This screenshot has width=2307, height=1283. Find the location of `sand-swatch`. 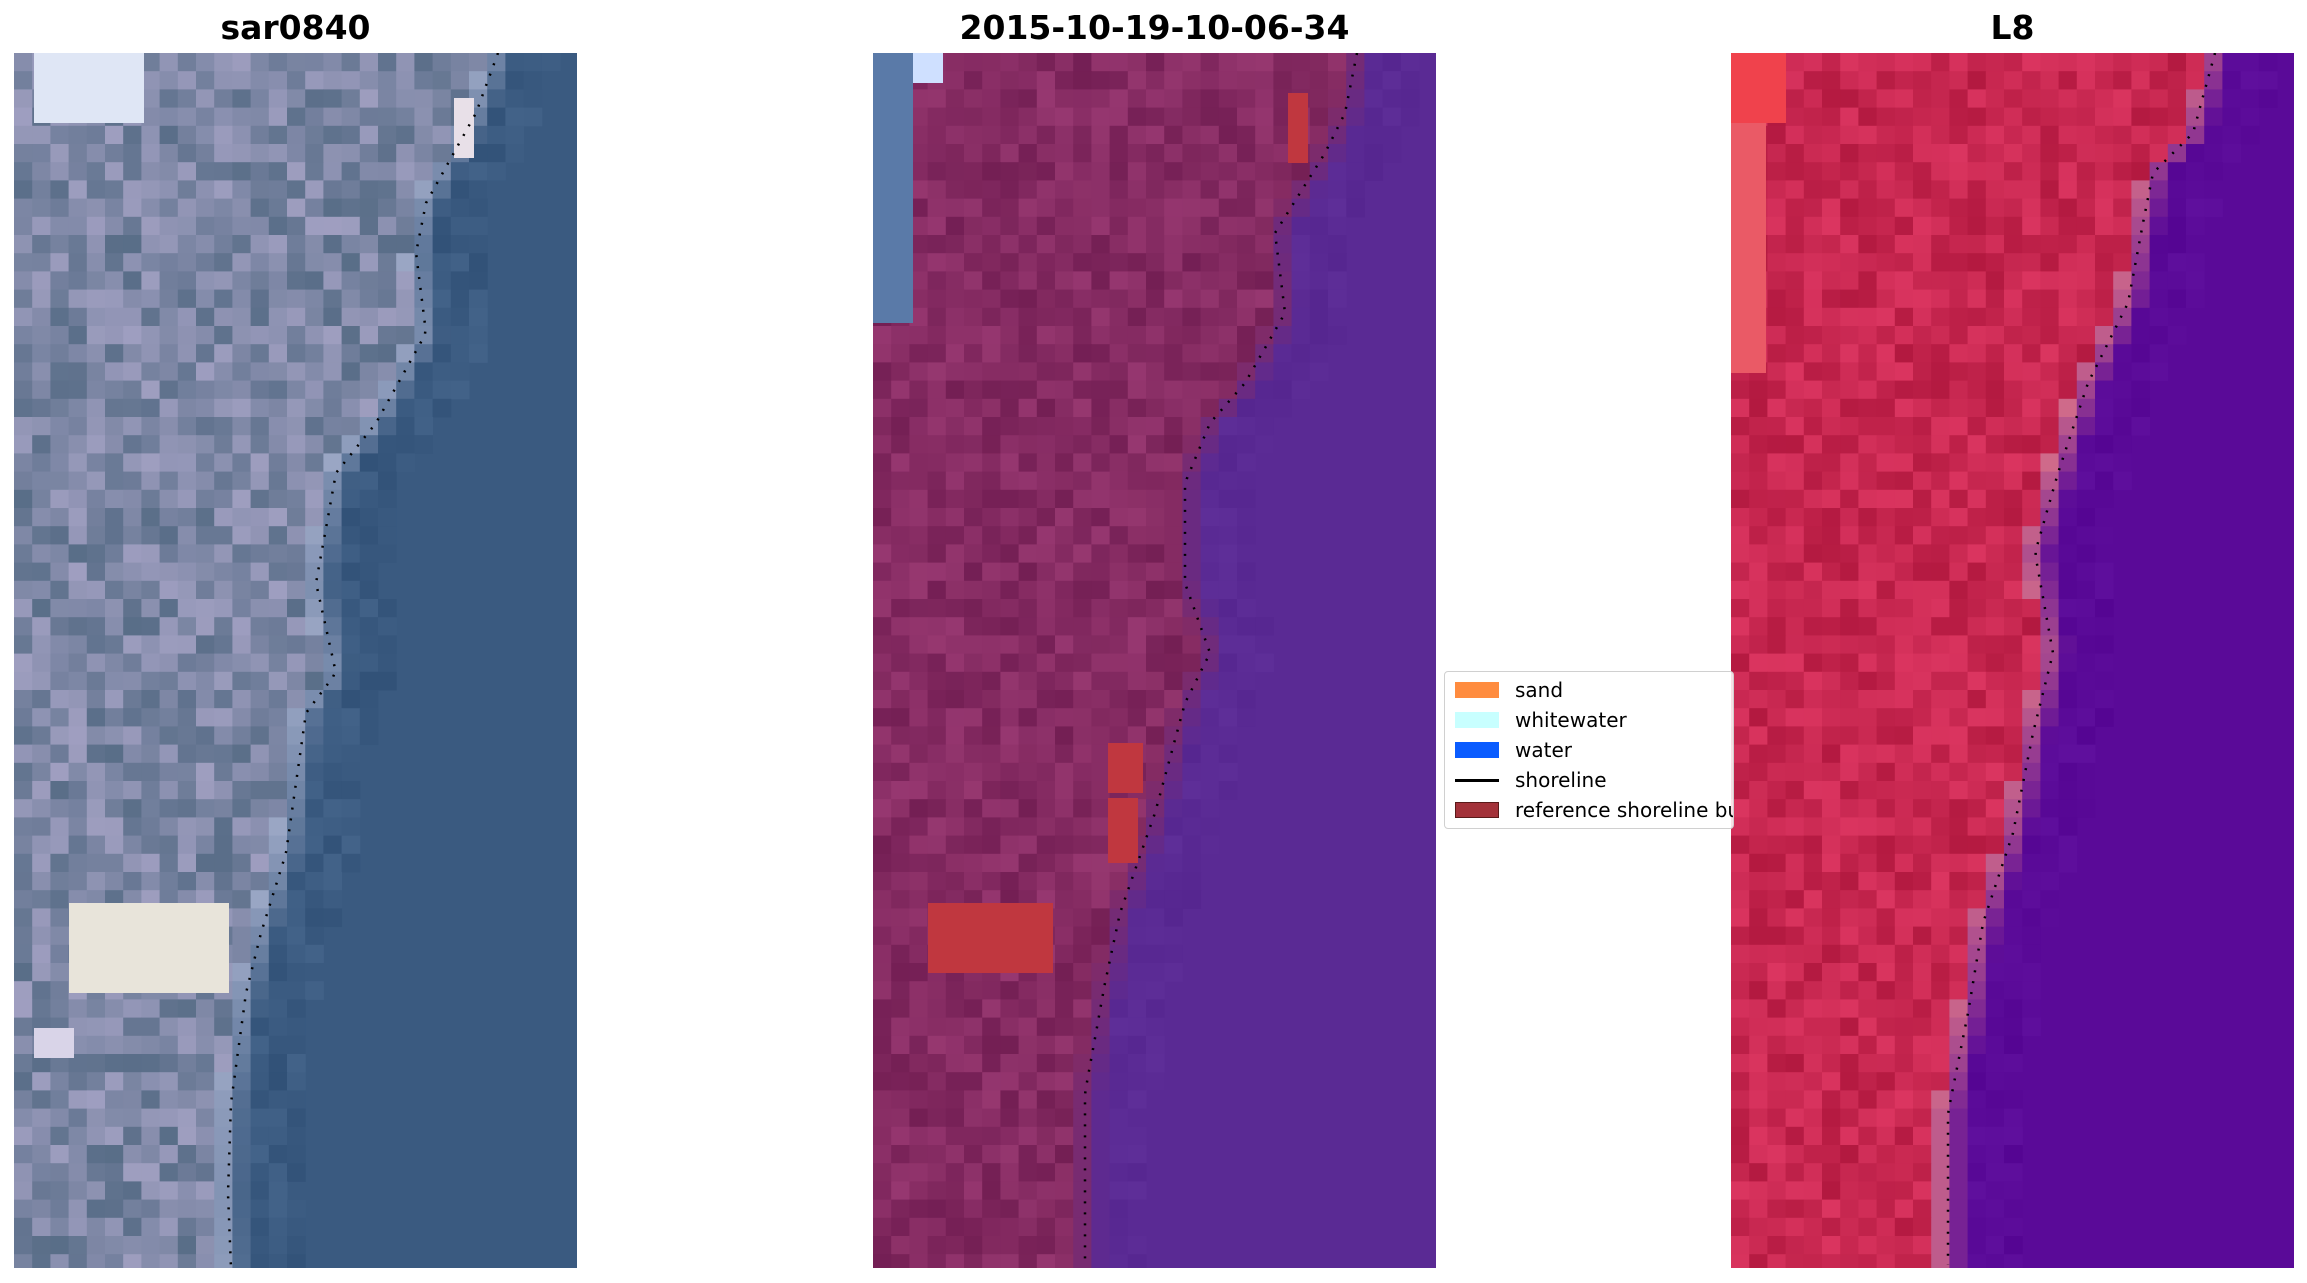

sand-swatch is located at coordinates (1477, 690).